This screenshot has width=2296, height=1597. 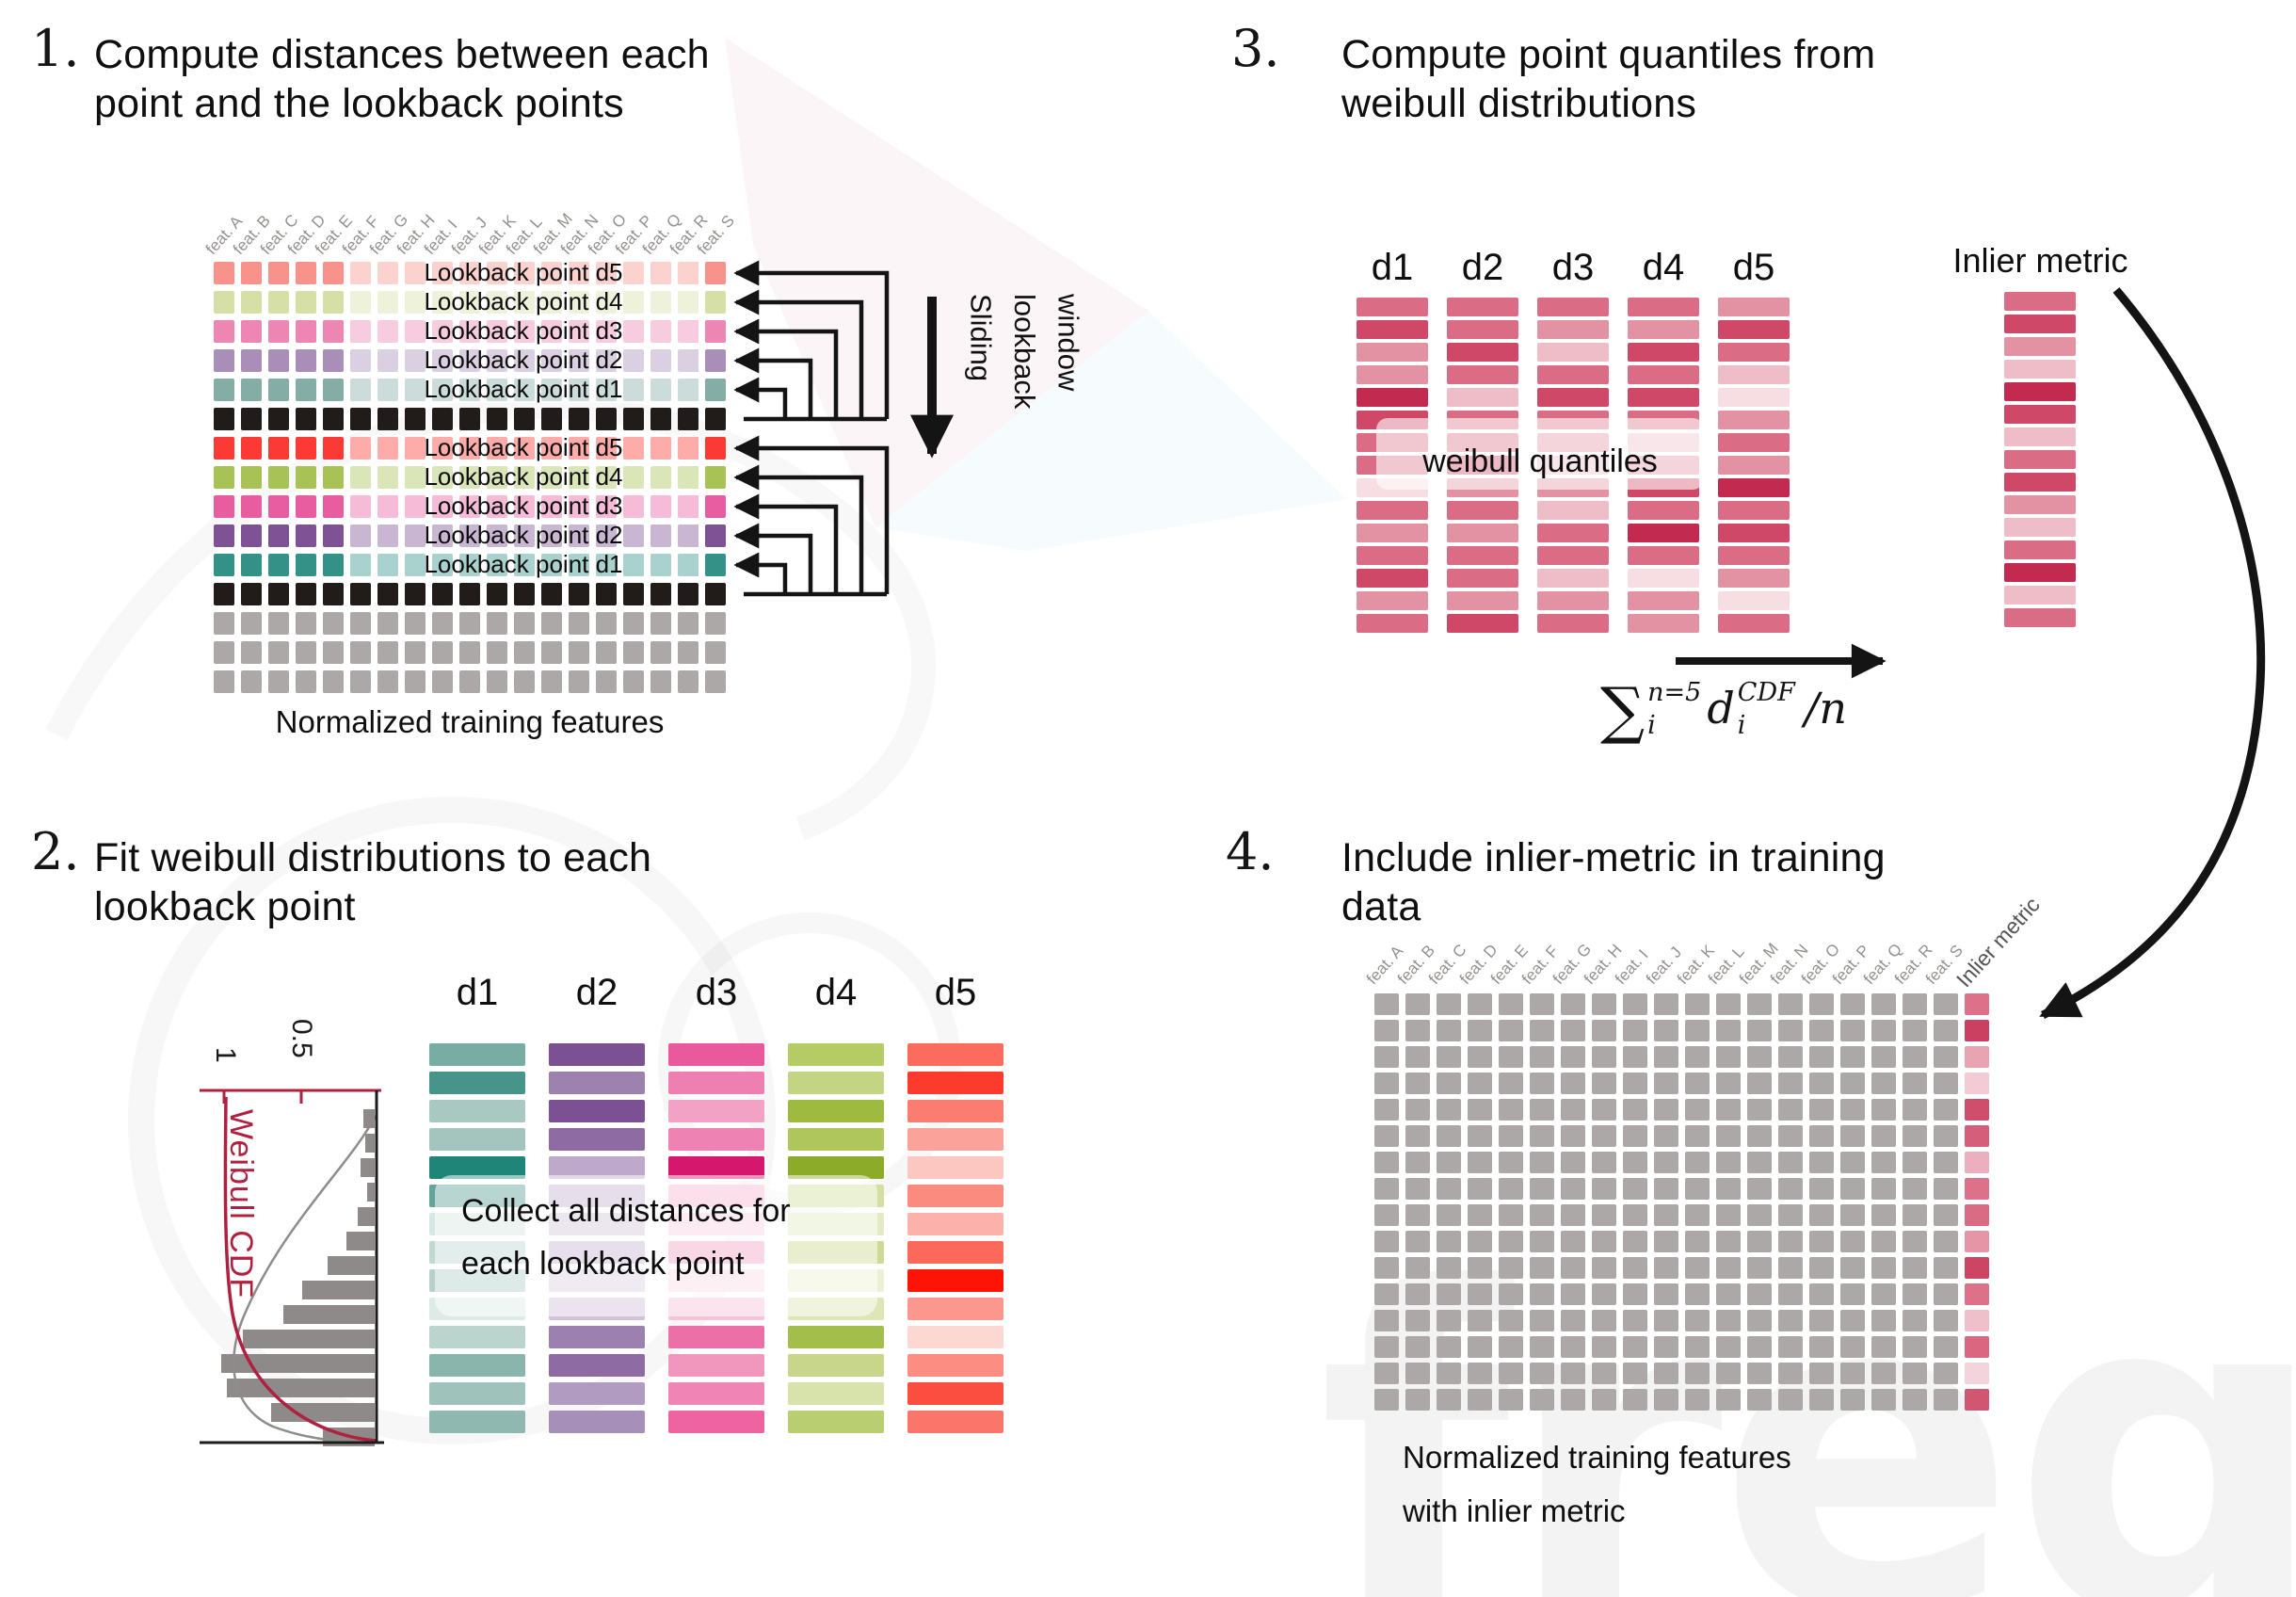 I want to click on cdf-tick-label-05: 0.5, so click(x=301, y=1038).